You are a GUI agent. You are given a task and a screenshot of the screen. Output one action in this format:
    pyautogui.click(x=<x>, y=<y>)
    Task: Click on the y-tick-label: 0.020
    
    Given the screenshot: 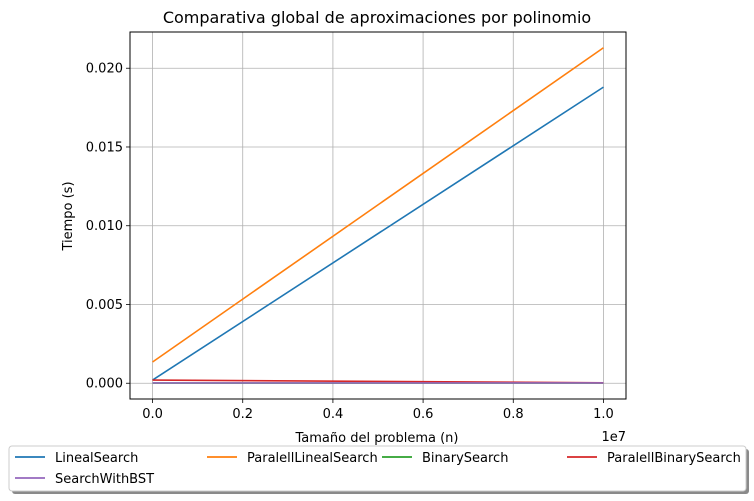 What is the action you would take?
    pyautogui.click(x=104, y=69)
    